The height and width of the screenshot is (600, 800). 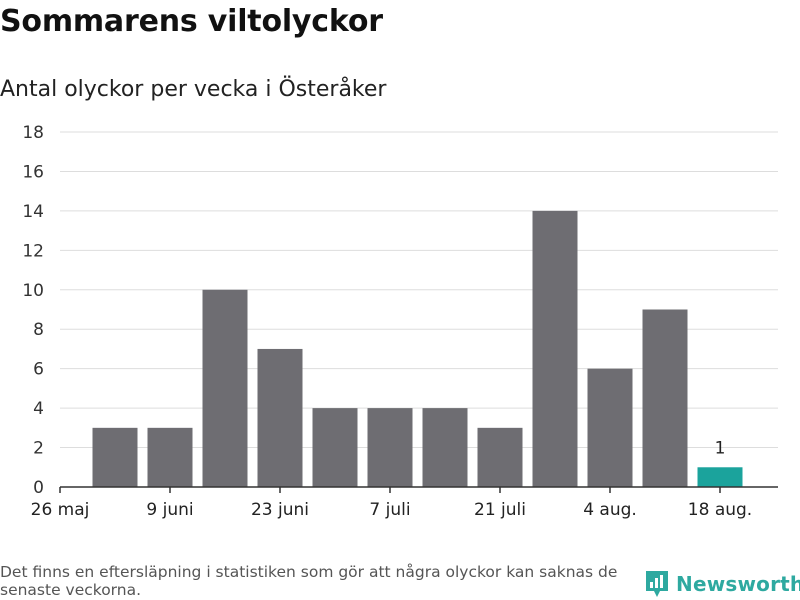 I want to click on y-tick-label: 14, so click(x=33, y=212).